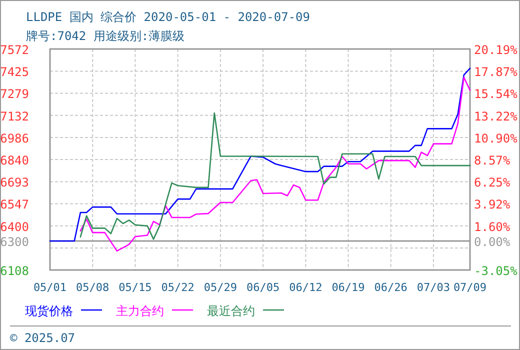  I want to click on y2-tick-label: 0.00%, so click(492, 241).